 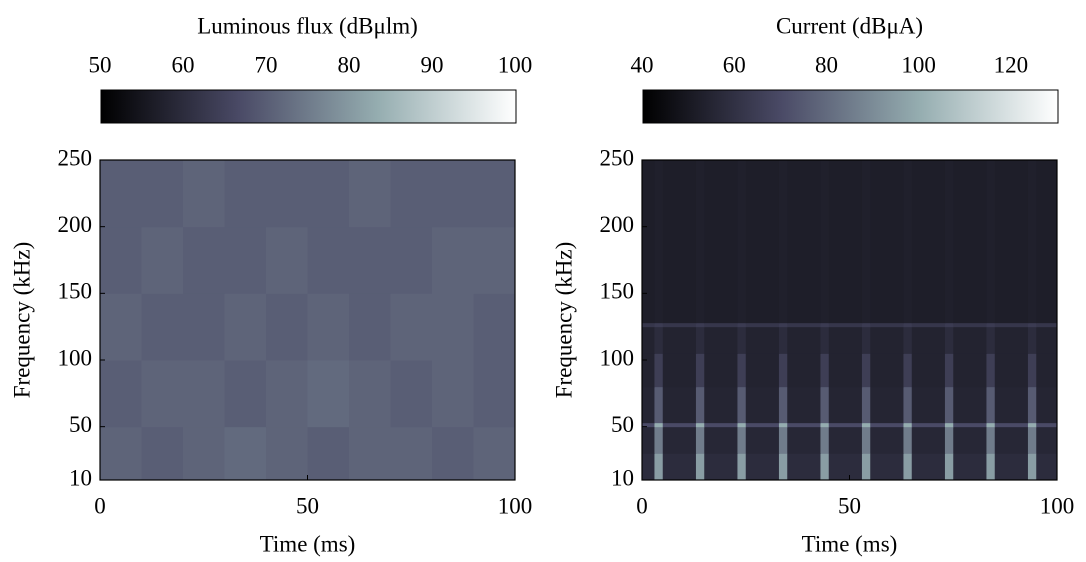 What do you see at coordinates (80, 424) in the screenshot?
I see `y-tick-label: 50` at bounding box center [80, 424].